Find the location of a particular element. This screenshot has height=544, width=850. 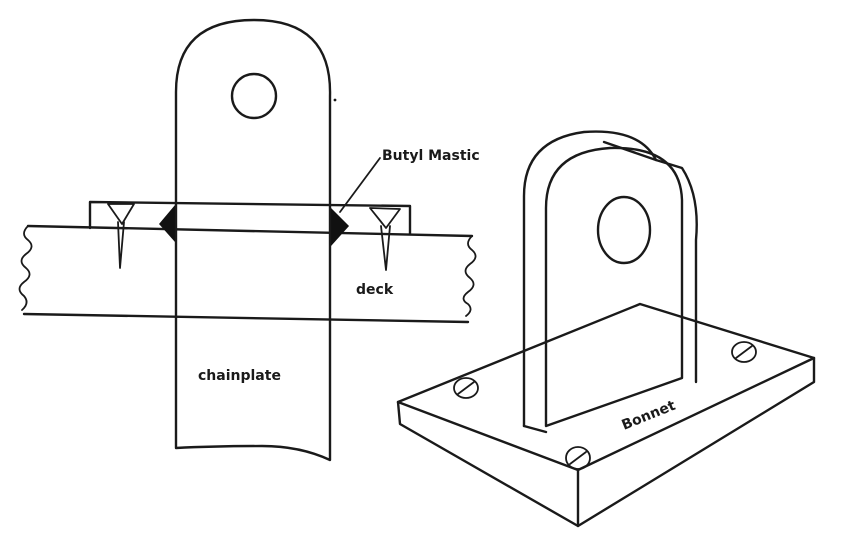

bonnet-tab-back is located at coordinates (610, 279).